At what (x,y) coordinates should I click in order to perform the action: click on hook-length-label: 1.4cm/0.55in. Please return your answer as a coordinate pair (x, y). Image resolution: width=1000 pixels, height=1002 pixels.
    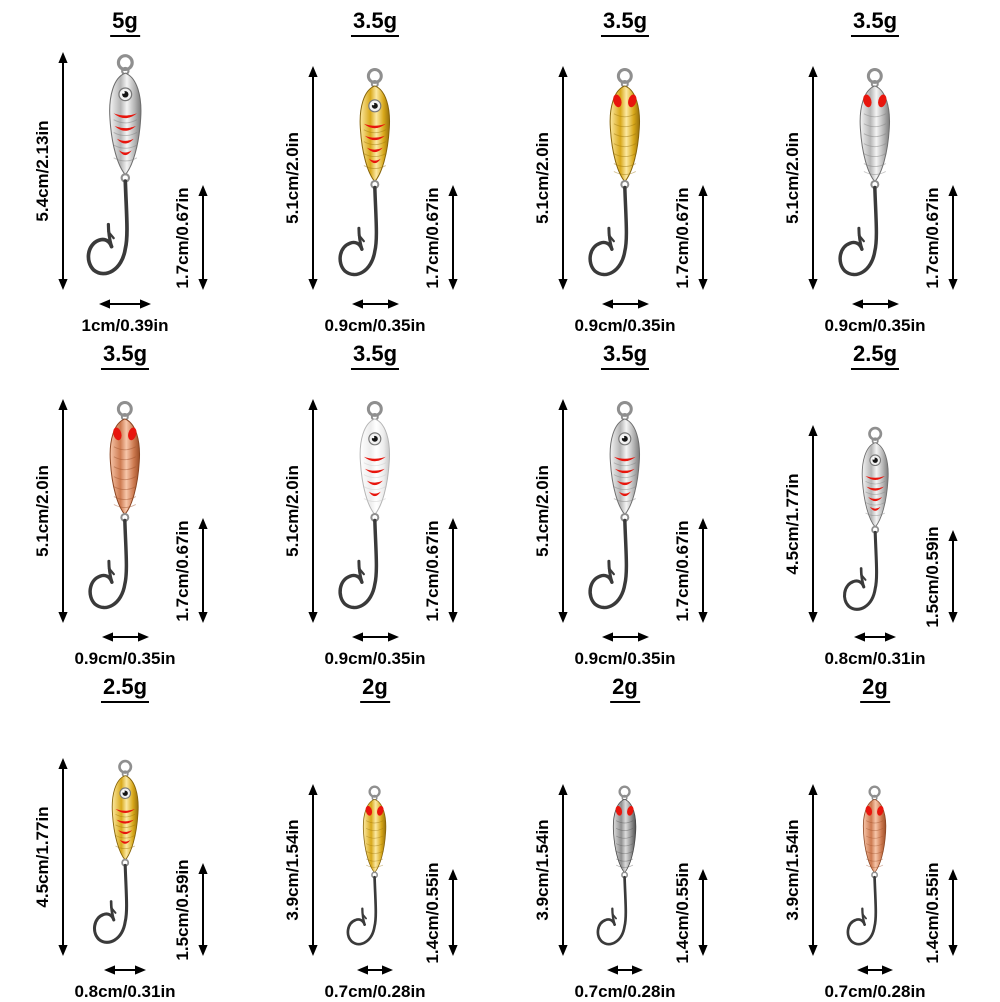
    Looking at the image, I should click on (682, 912).